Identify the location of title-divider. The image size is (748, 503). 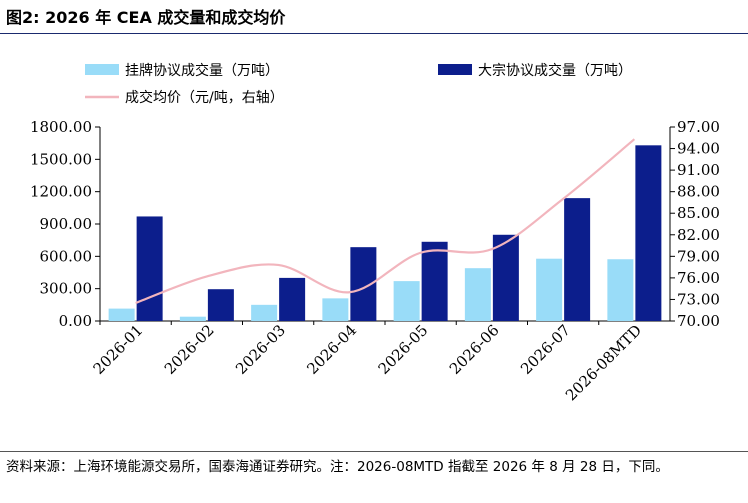
(374, 33).